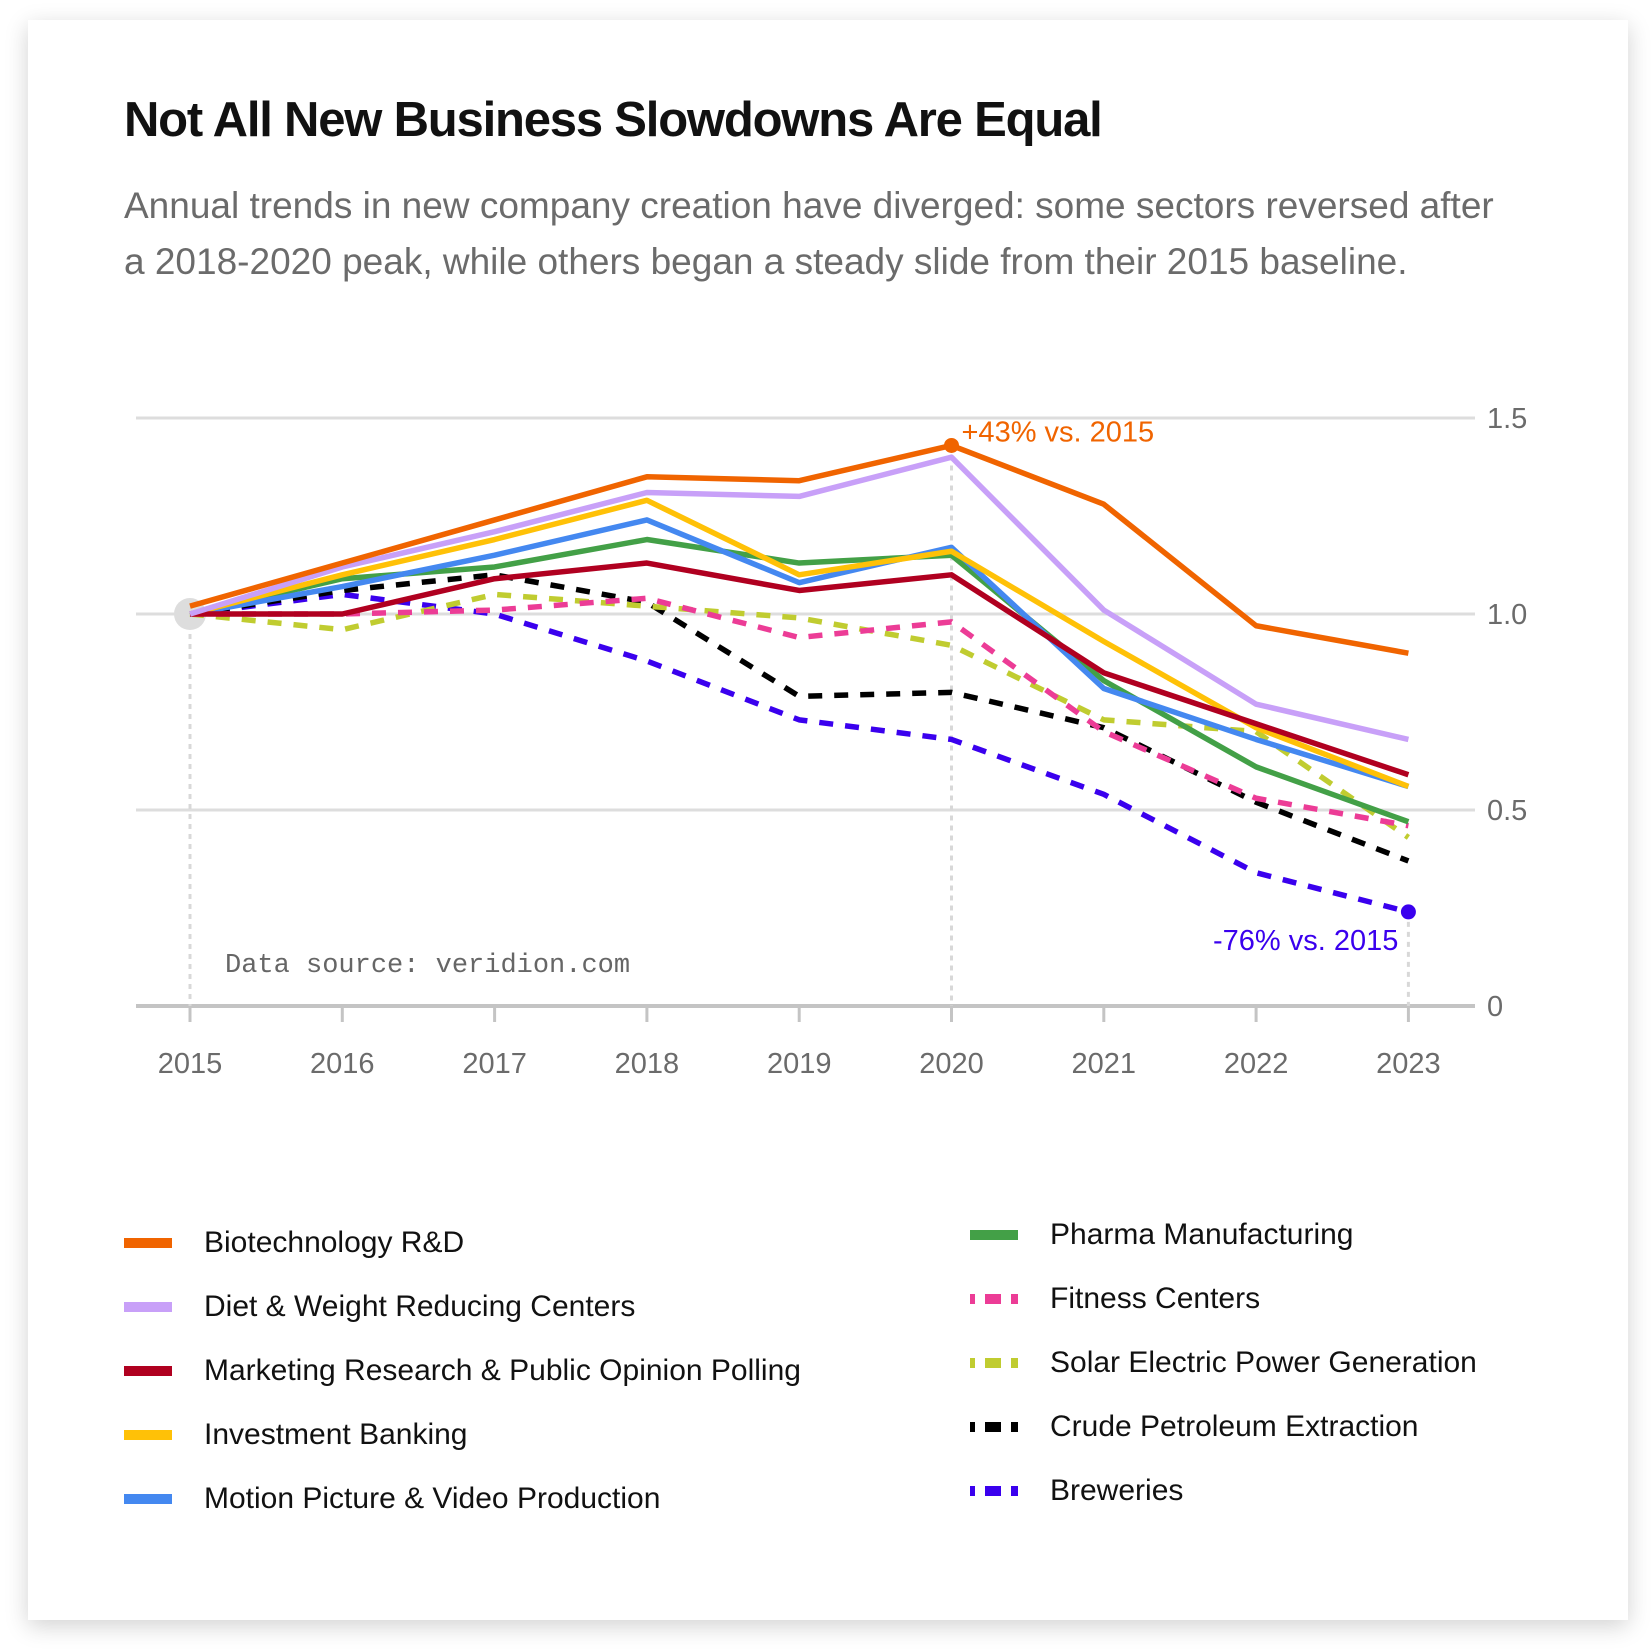 The width and height of the screenshot is (1651, 1651). I want to click on legend-label: Investment Banking, so click(336, 1434).